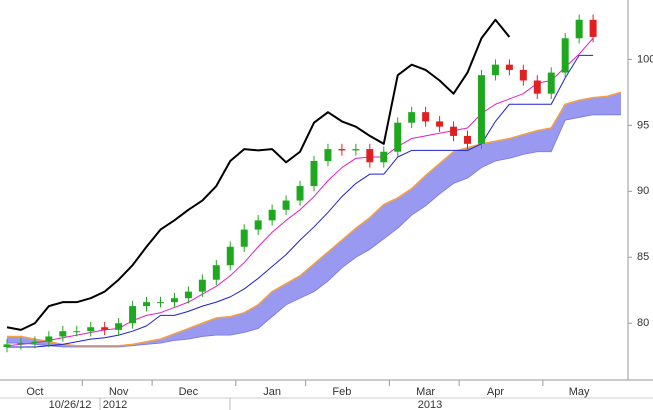 The image size is (653, 410). What do you see at coordinates (34, 392) in the screenshot?
I see `x-tick-label: Oct` at bounding box center [34, 392].